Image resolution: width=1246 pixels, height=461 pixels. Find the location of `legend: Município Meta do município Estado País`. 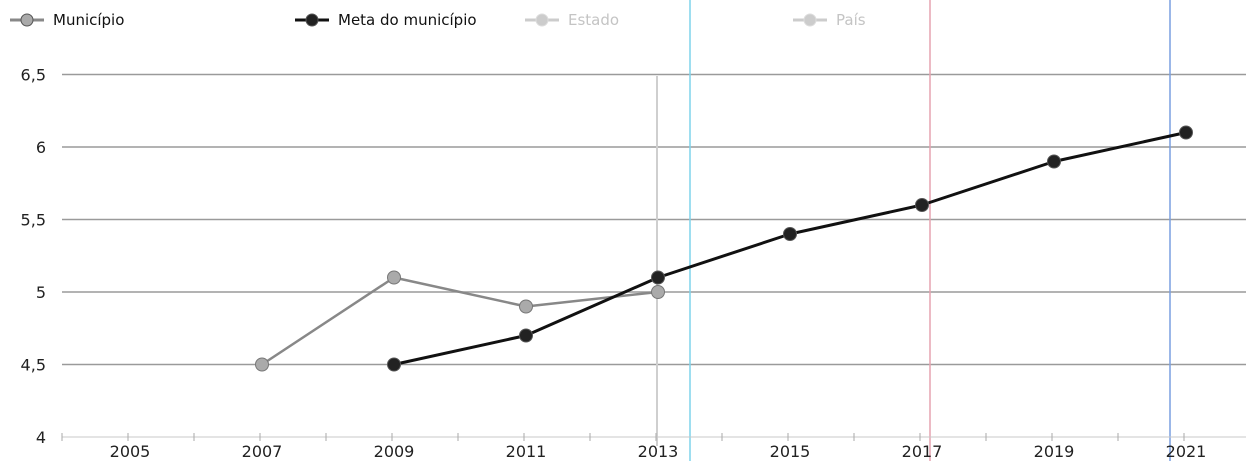

legend: Município Meta do município Estado País is located at coordinates (438, 20).